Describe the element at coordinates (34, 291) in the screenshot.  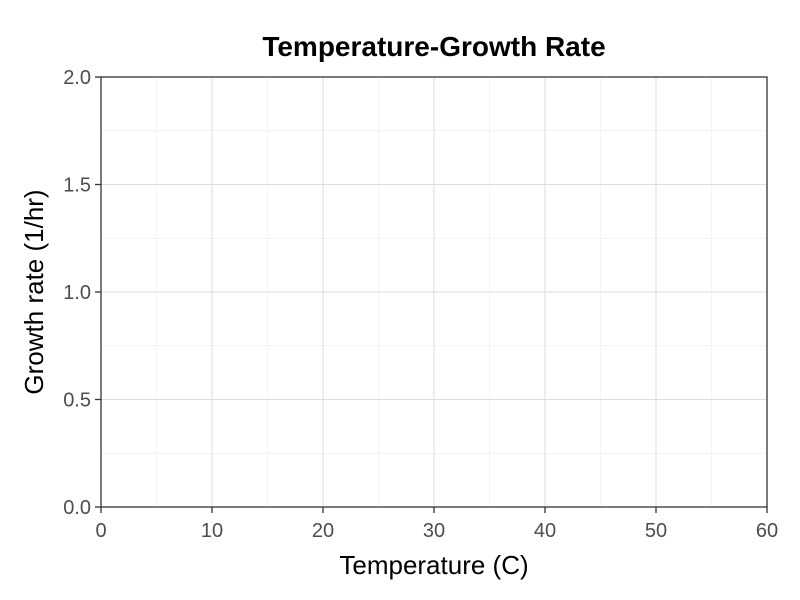
I see `y-axis-label: Growth rate (1/hr)` at that location.